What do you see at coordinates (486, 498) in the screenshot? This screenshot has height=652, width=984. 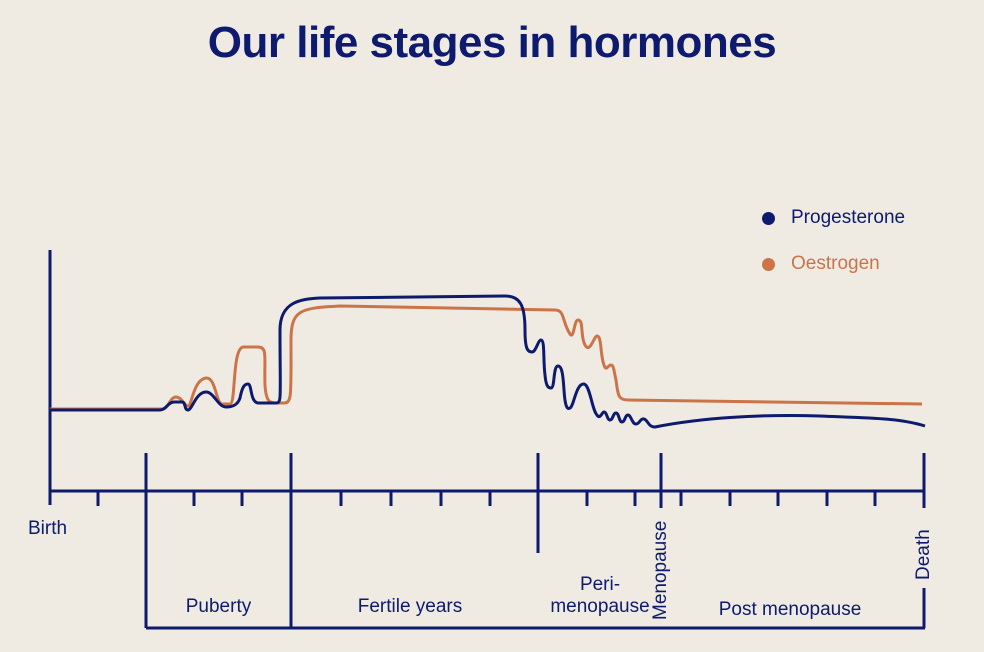 I see `ticks` at bounding box center [486, 498].